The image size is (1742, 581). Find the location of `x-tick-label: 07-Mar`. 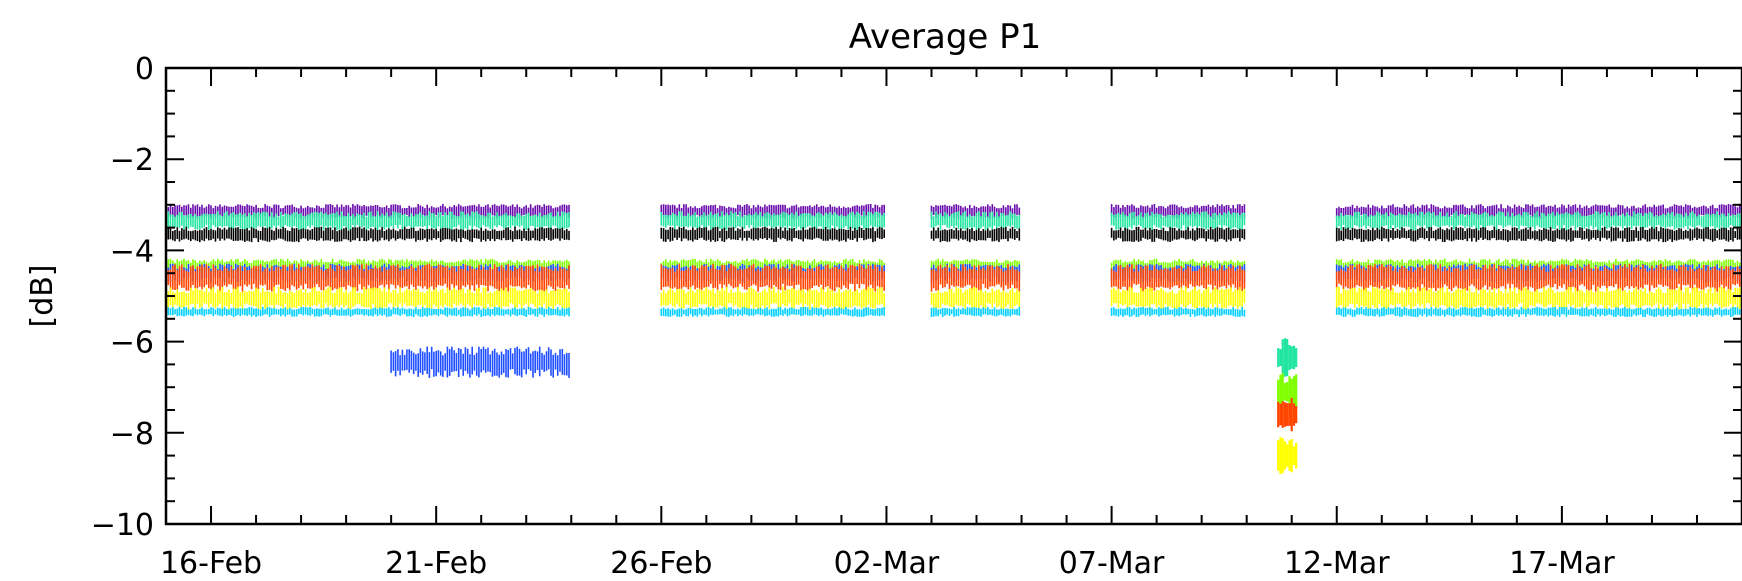

x-tick-label: 07-Mar is located at coordinates (1112, 563).